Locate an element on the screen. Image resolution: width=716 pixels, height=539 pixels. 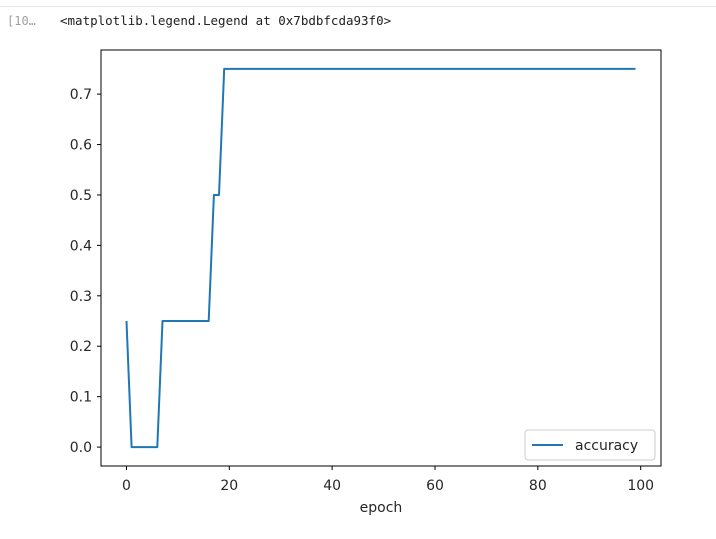
x-tick-label: 60 is located at coordinates (435, 486).